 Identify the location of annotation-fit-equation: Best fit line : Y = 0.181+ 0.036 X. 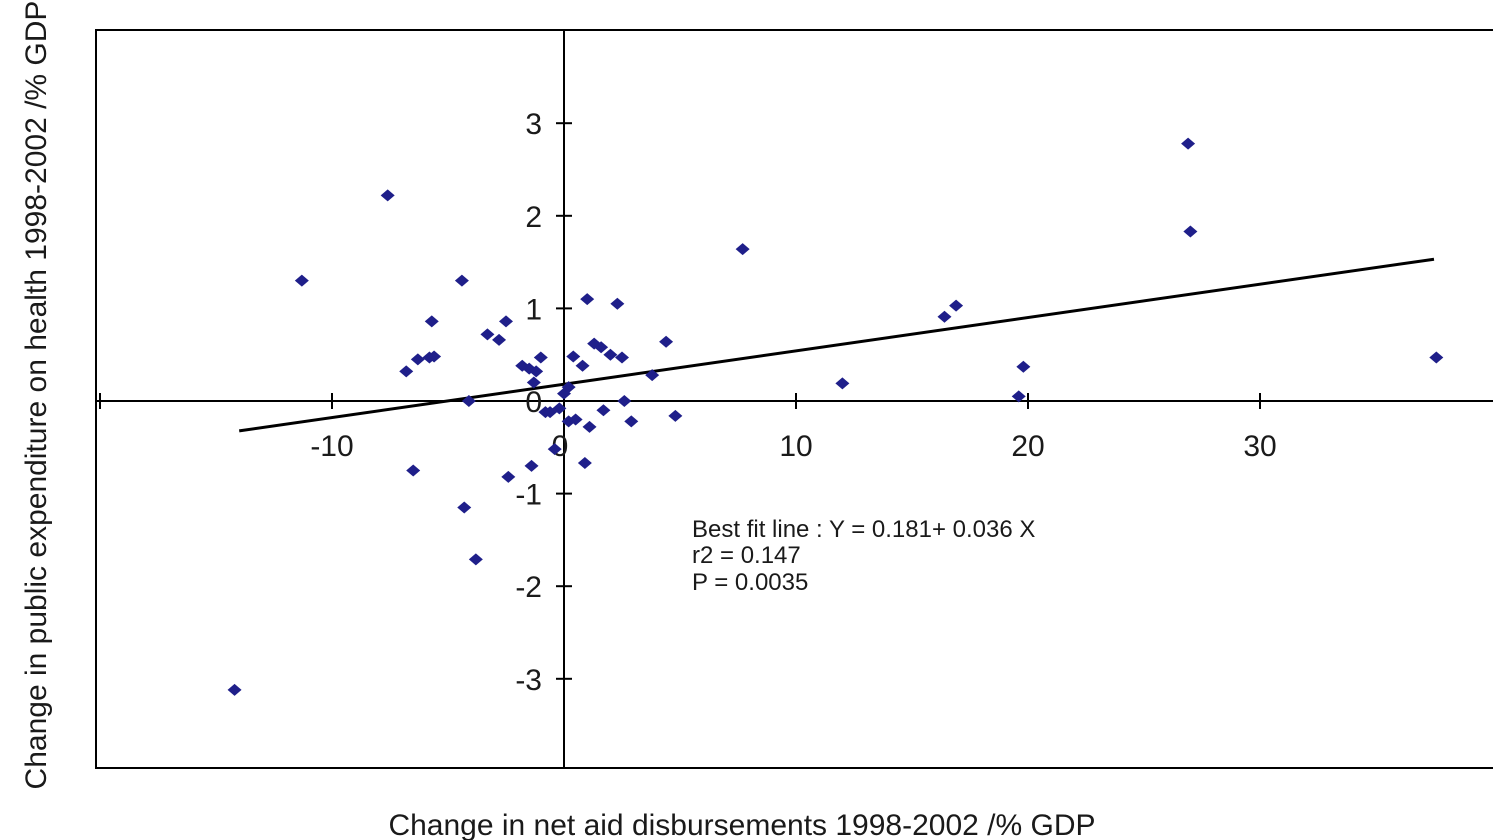
(863, 529).